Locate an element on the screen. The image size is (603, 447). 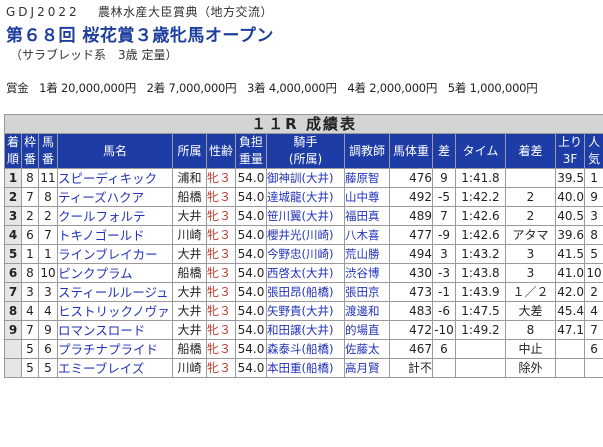
body-weight: 430 is located at coordinates (411, 273).